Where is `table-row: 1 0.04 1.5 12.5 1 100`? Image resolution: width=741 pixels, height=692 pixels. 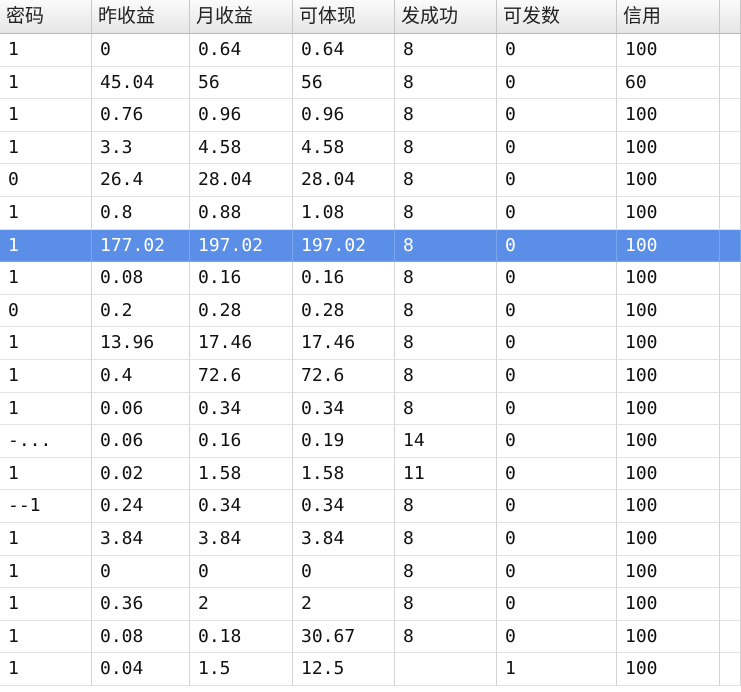
table-row: 1 0.04 1.5 12.5 1 100 is located at coordinates (370, 669).